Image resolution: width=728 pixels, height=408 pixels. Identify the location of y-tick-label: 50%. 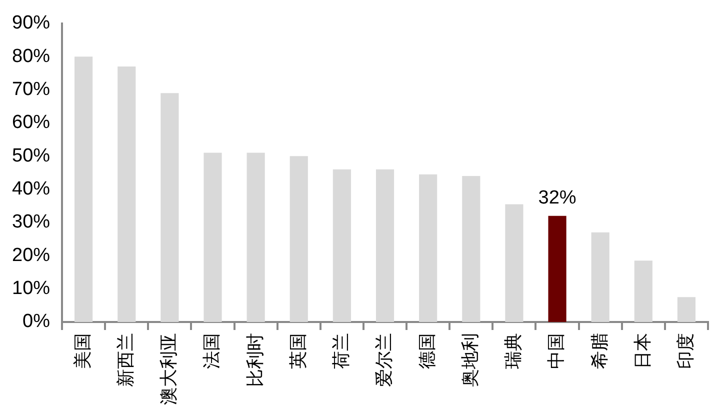
(31, 155).